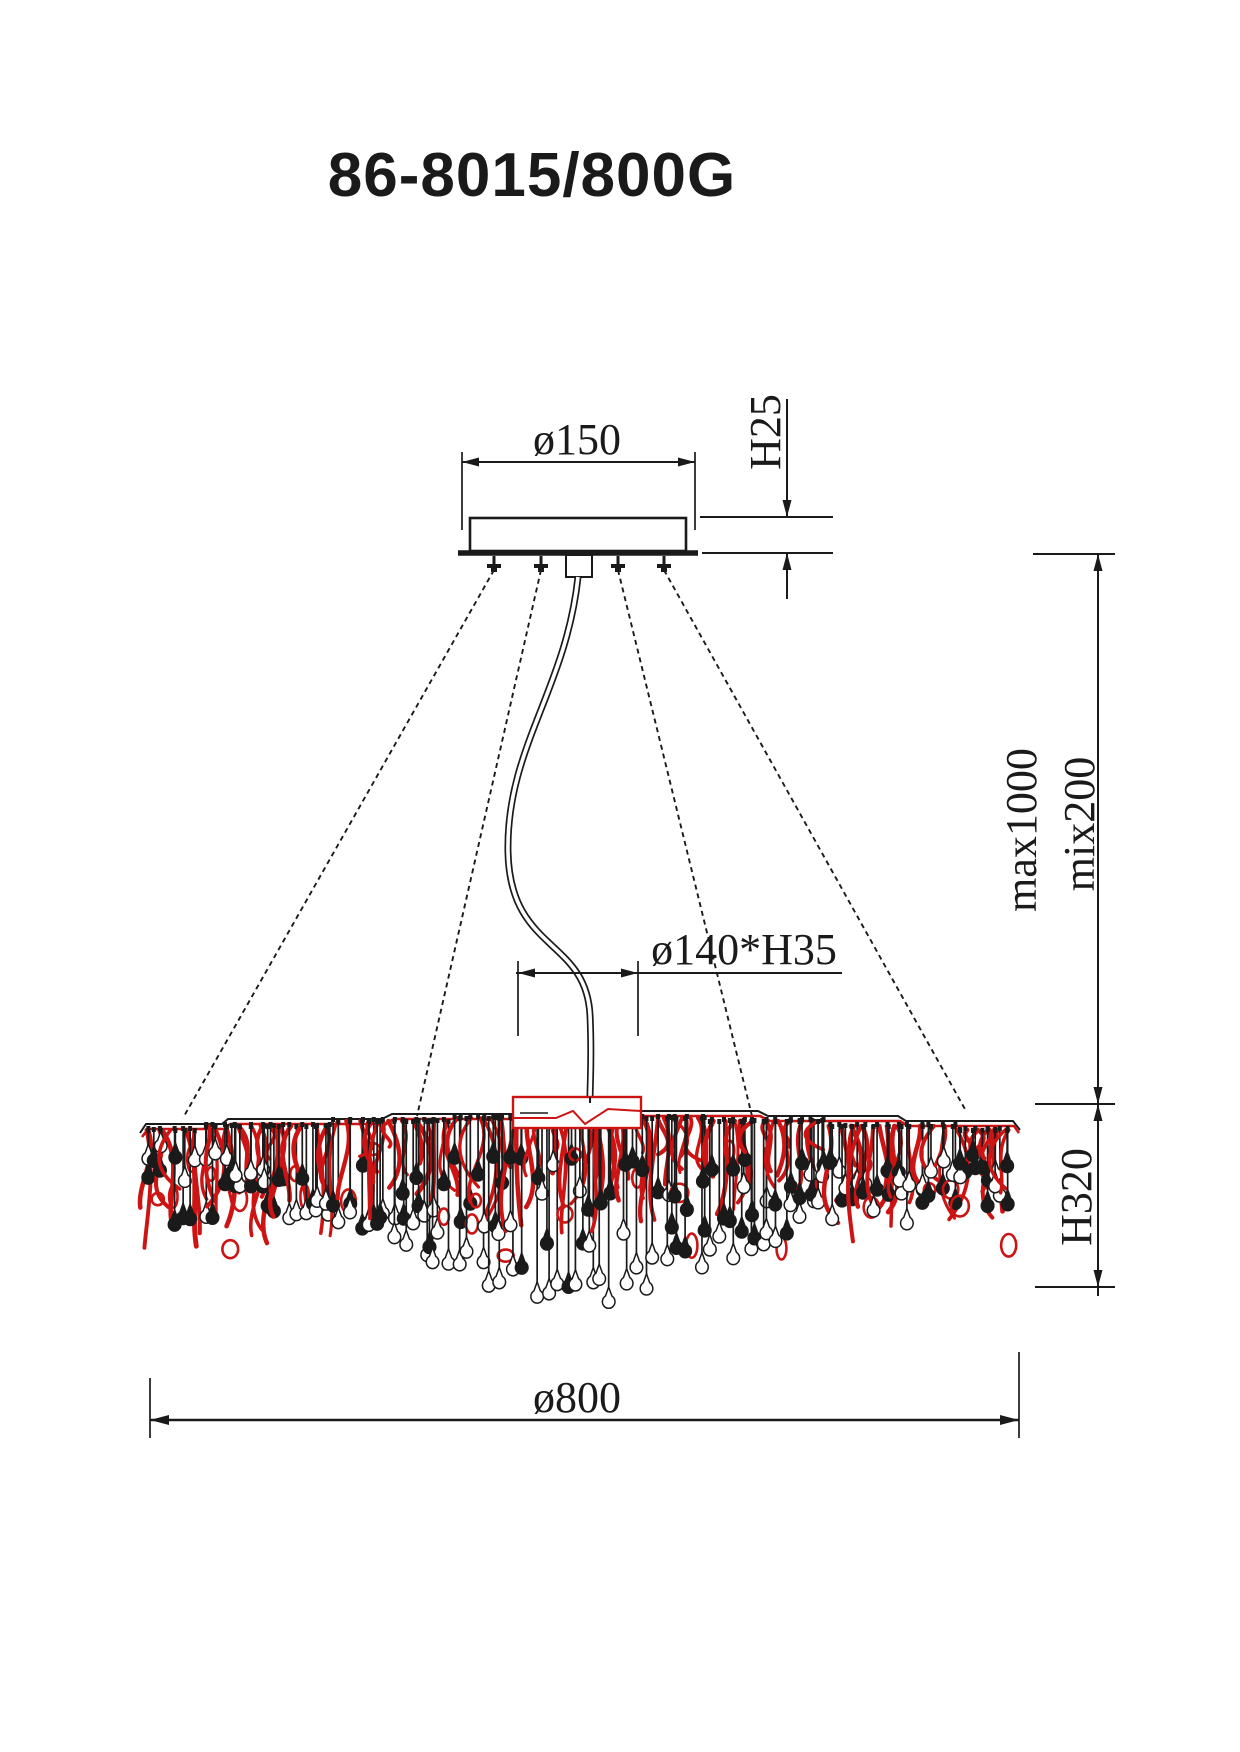 This screenshot has height=1752, width=1240. Describe the element at coordinates (1076, 1197) in the screenshot. I see `dim-label-body-height: H320` at that location.